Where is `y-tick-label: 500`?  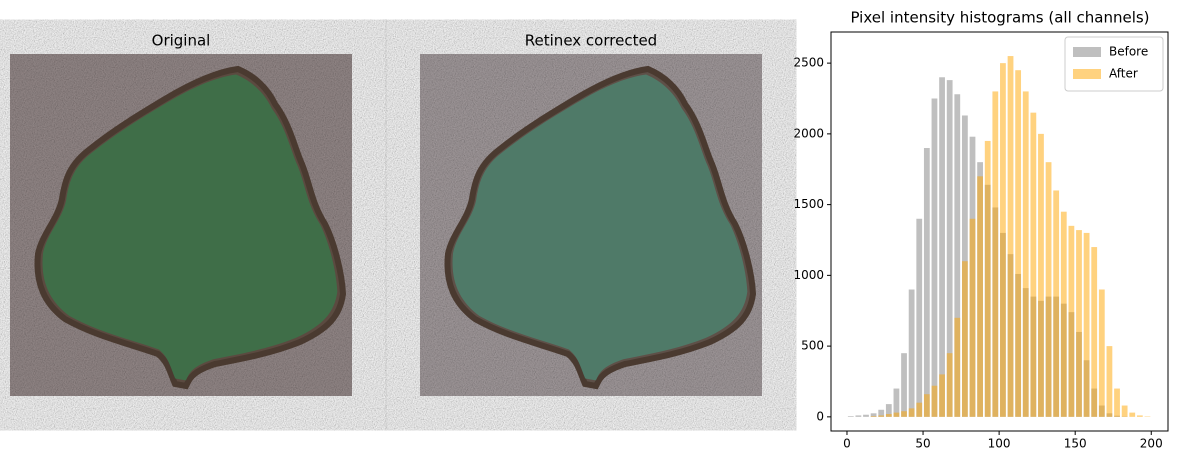 y-tick-label: 500 is located at coordinates (812, 346).